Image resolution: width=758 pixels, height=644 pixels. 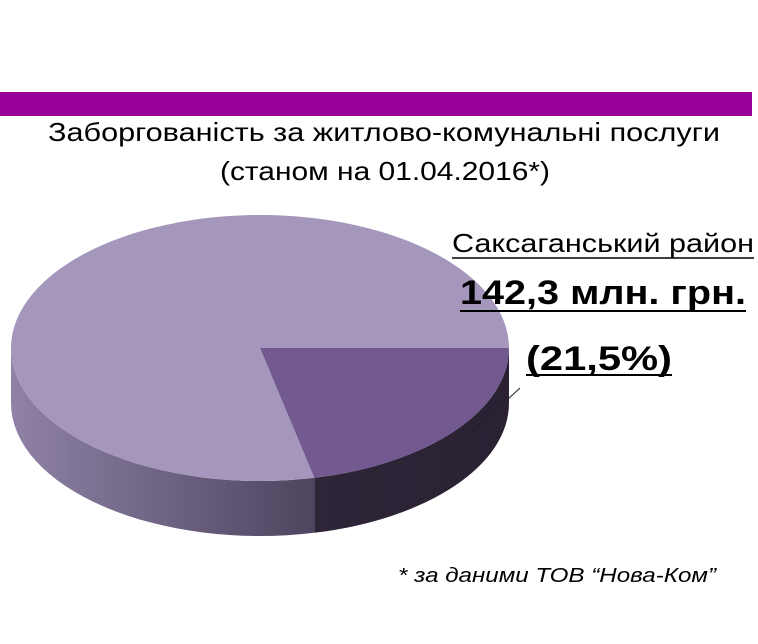 I want to click on label-district: Саксаганський район, so click(x=603, y=243).